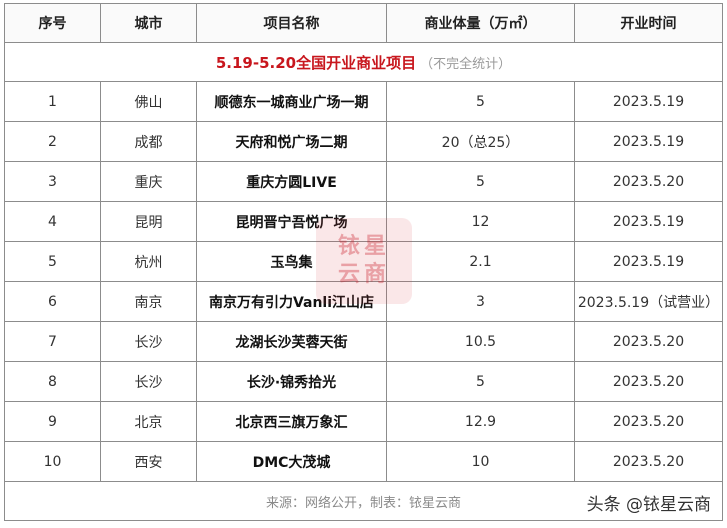 This screenshot has height=528, width=727. What do you see at coordinates (148, 461) in the screenshot?
I see `cell-city: 西安` at bounding box center [148, 461].